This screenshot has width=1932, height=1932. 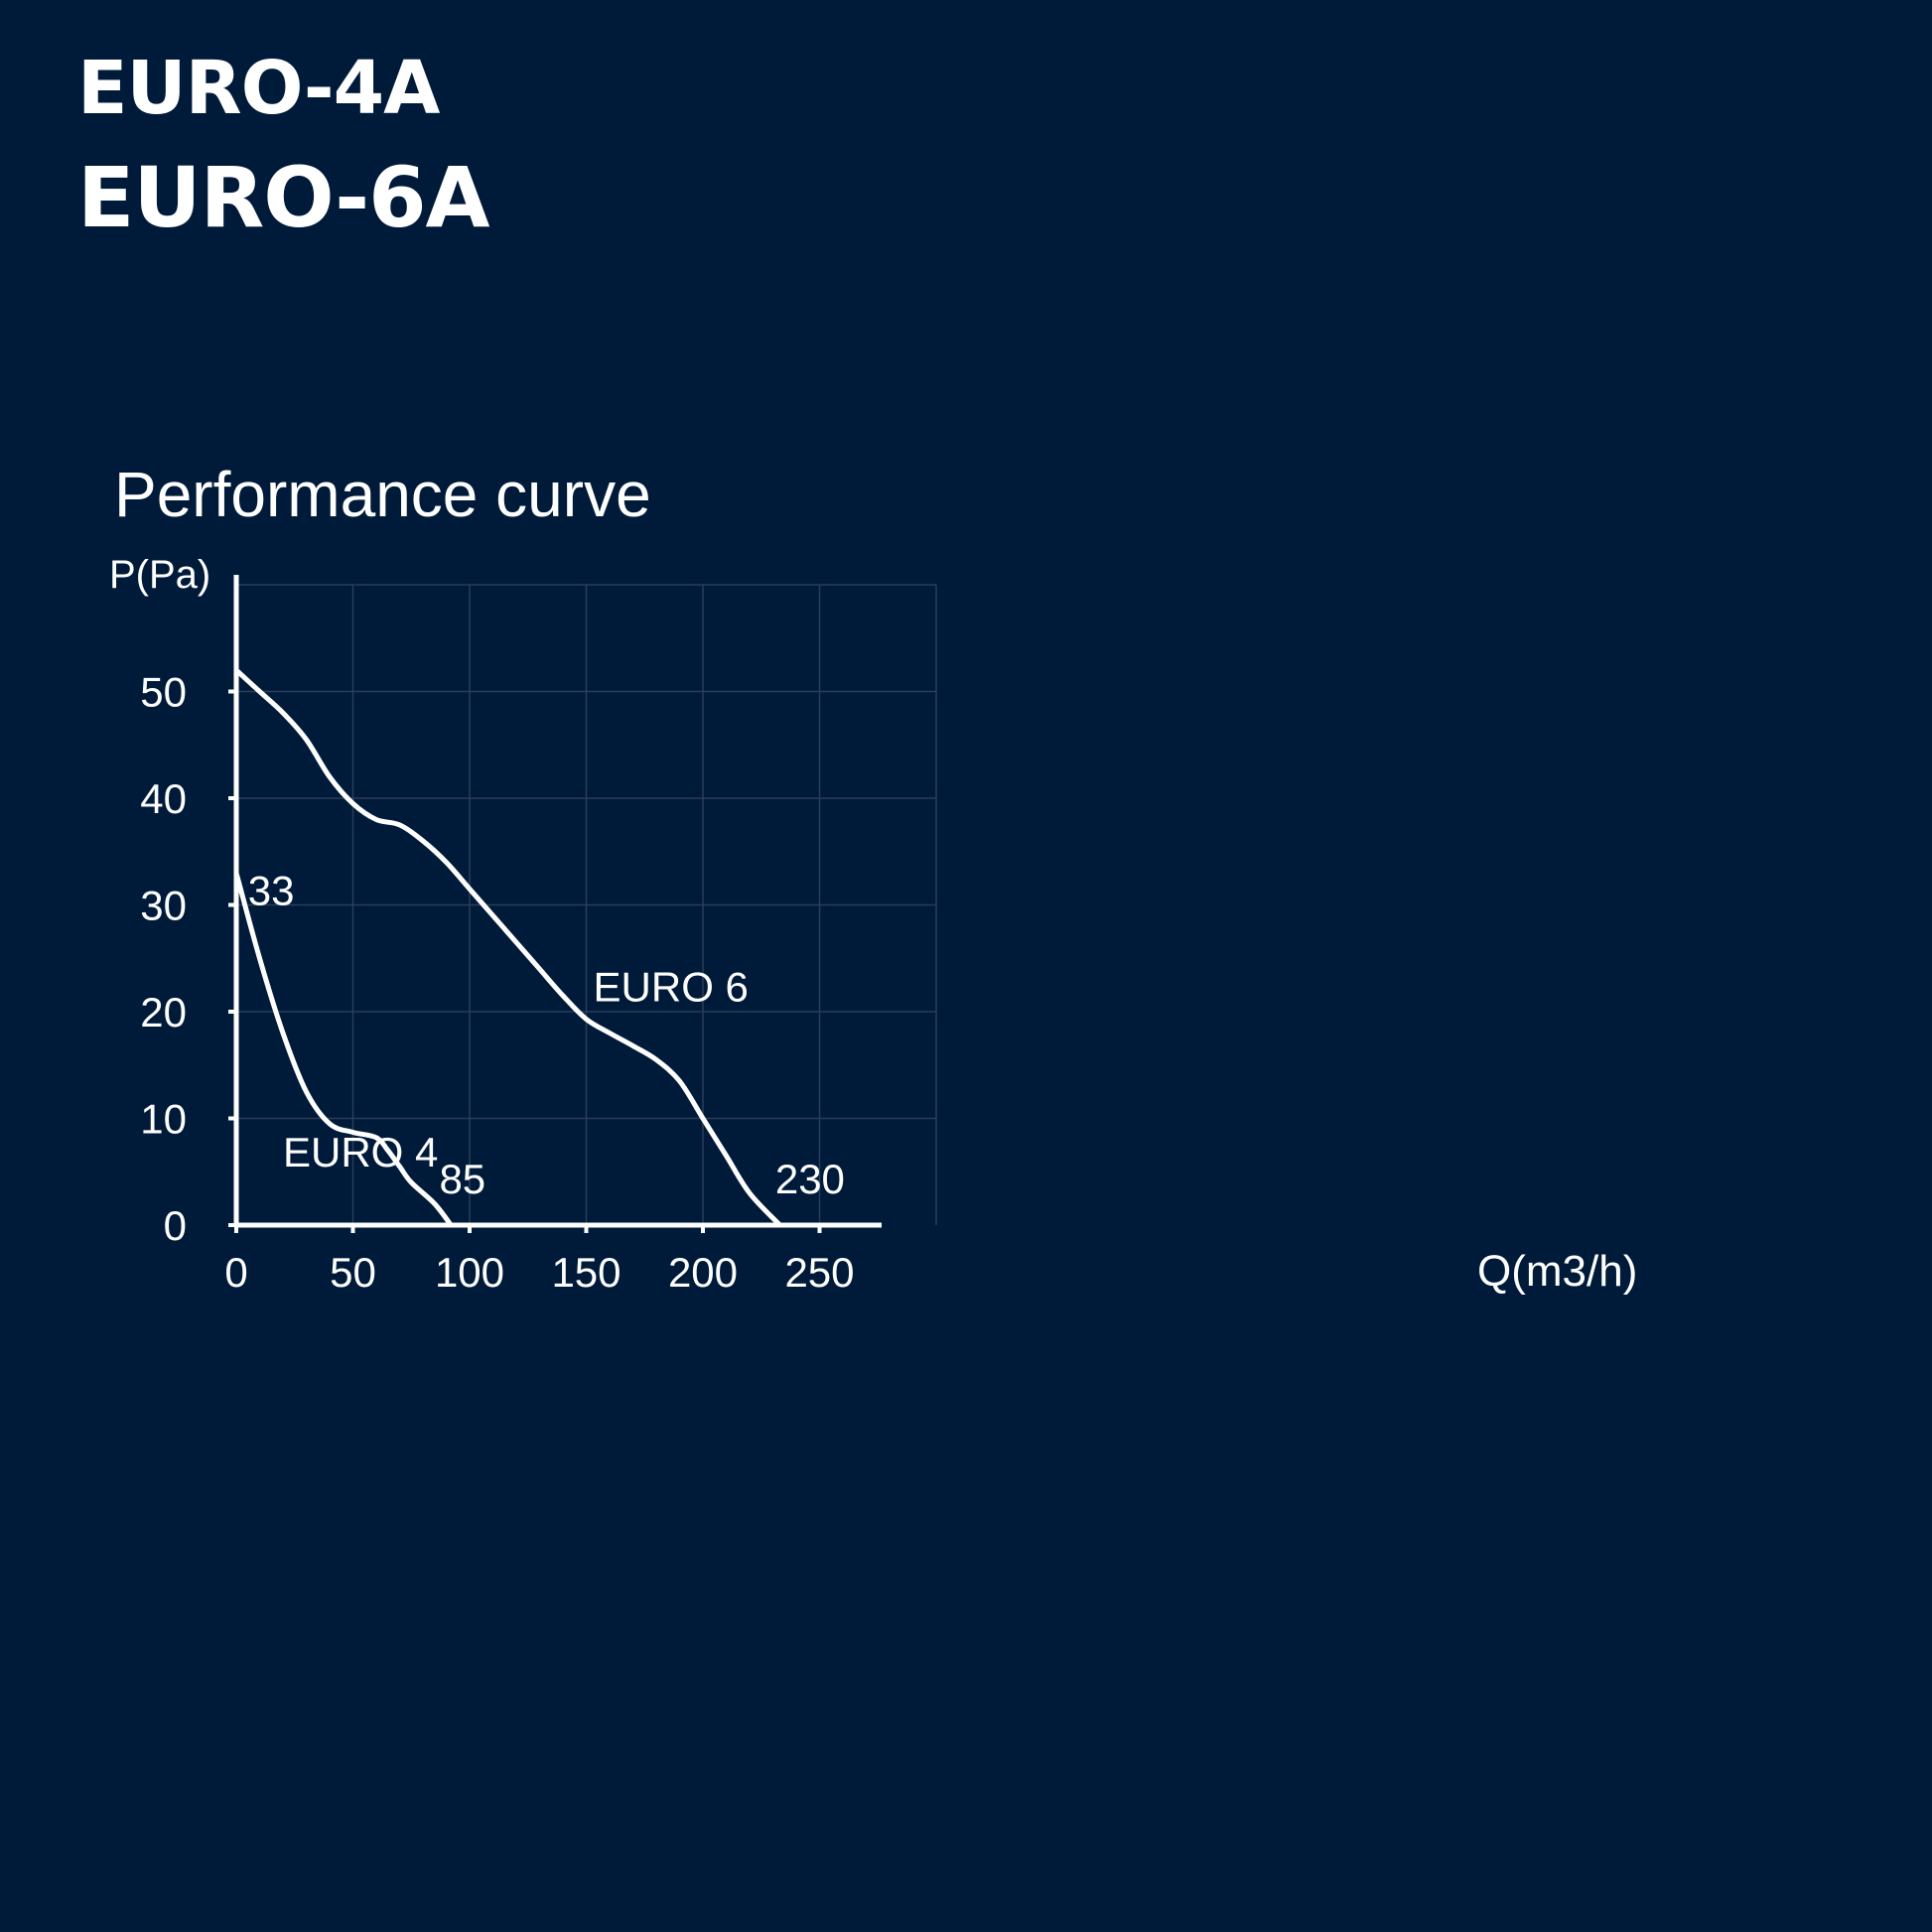 I want to click on y-tick-label: 0, so click(x=175, y=1225).